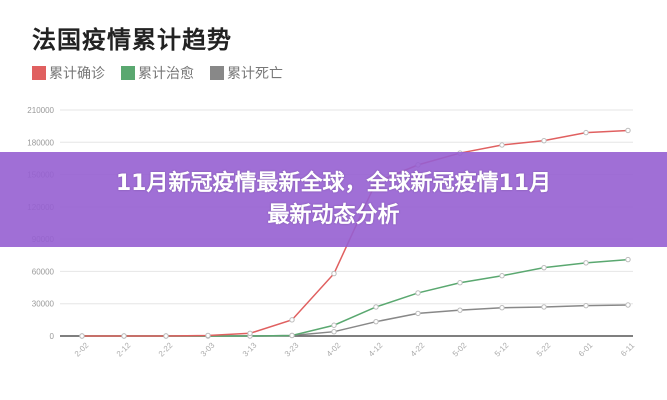 This screenshot has height=400, width=667. I want to click on legend-item-recovered: 累计治愈, so click(157, 73).